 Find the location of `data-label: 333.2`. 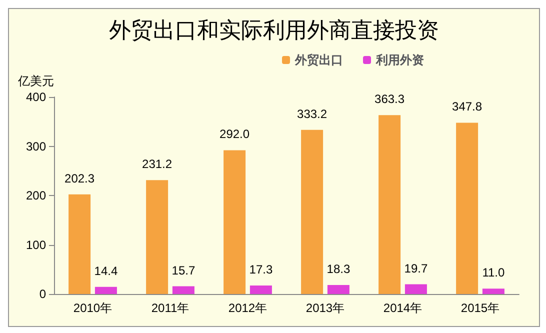

data-label: 333.2 is located at coordinates (312, 113).